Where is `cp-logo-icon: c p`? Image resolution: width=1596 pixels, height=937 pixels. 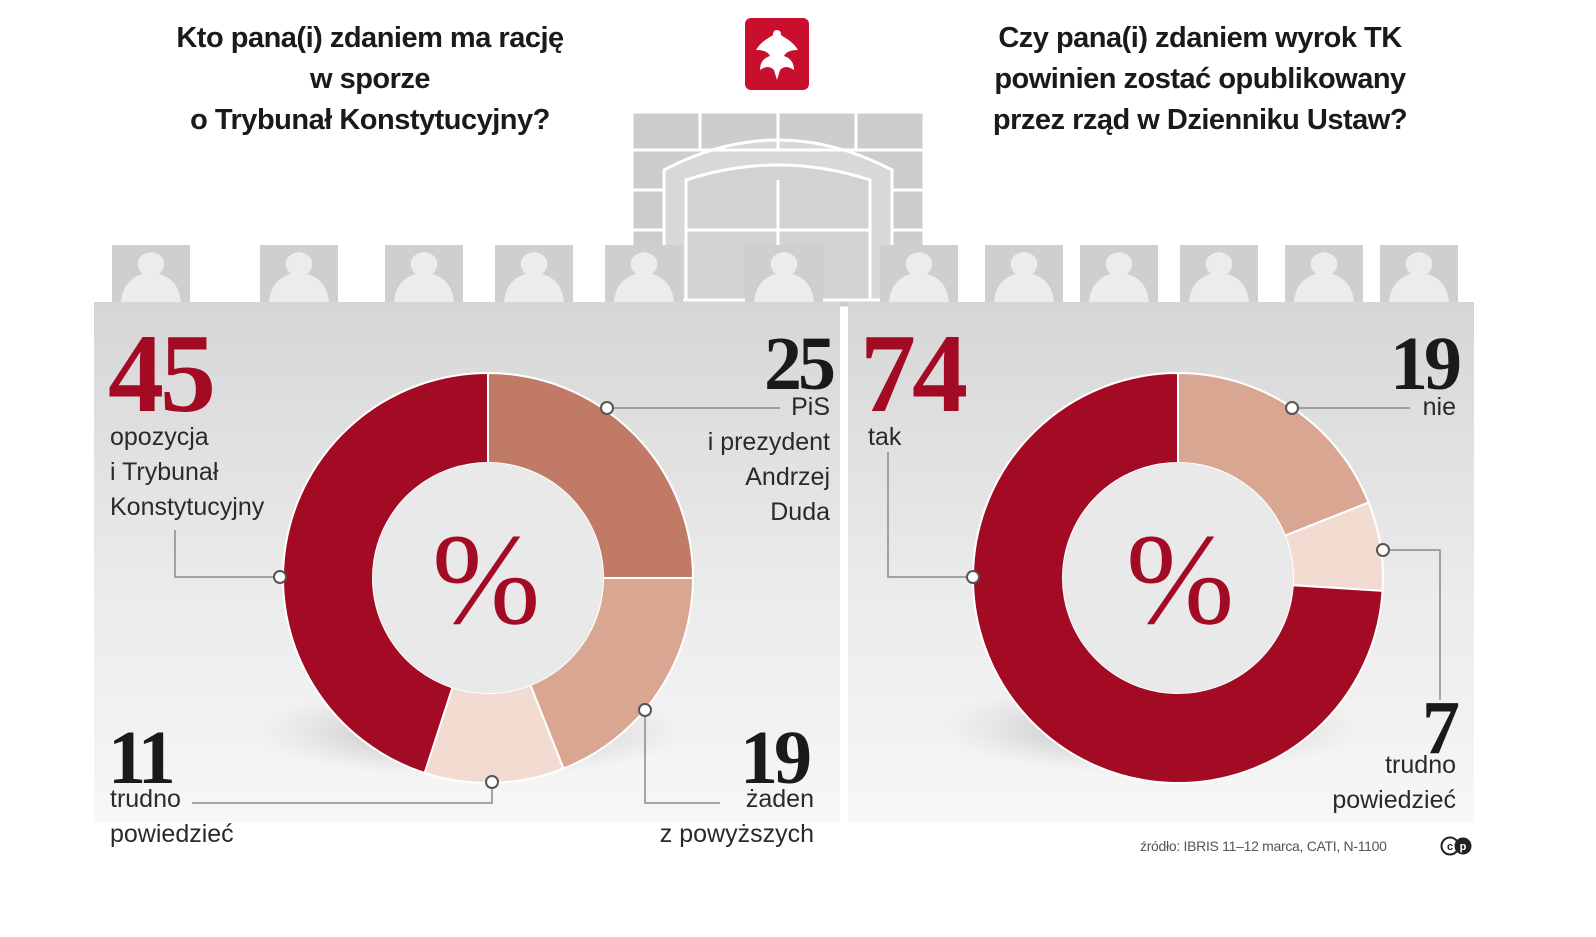
cp-logo-icon: c p is located at coordinates (1456, 846).